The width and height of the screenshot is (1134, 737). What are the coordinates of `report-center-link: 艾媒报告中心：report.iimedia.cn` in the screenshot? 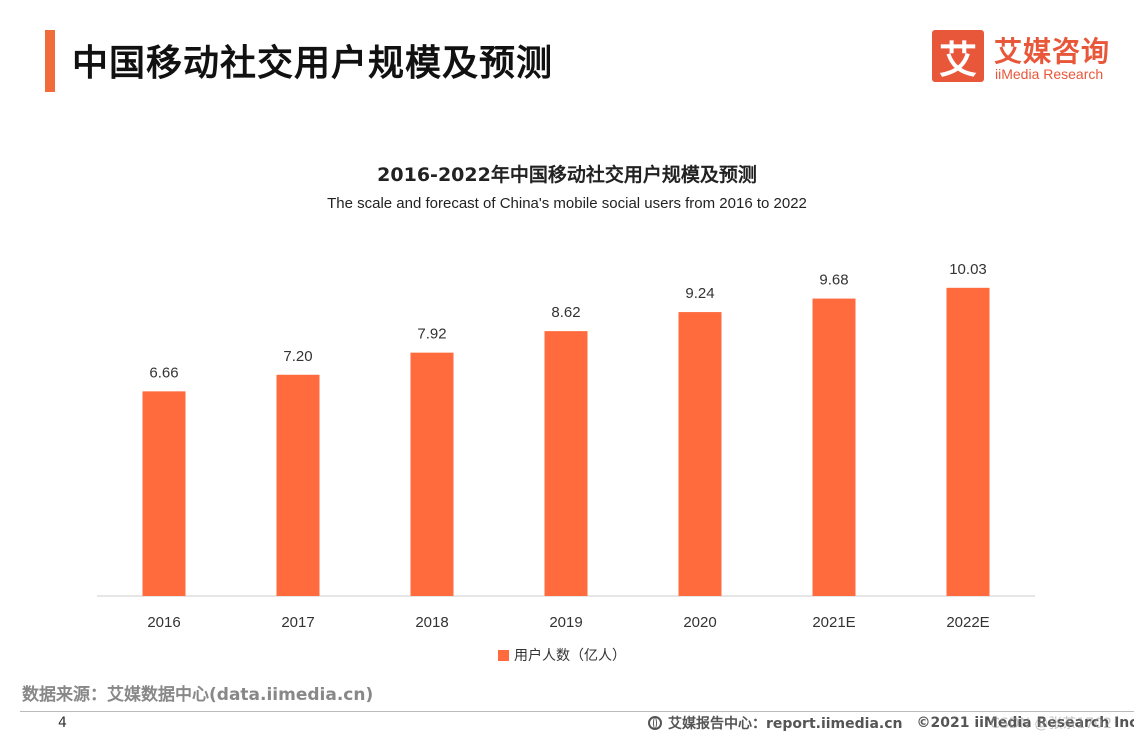 It's located at (785, 724).